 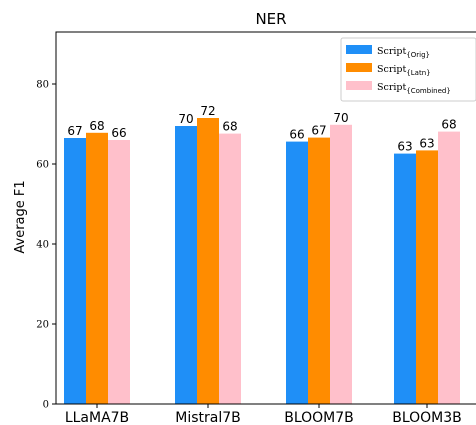 I want to click on legend-series-subscript: {Latn}, so click(x=418, y=73).